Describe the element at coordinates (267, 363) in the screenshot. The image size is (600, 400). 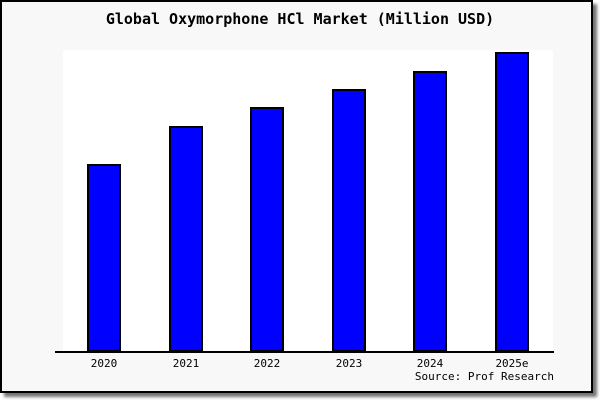
I see `x-tick-label-2022: 2022` at that location.